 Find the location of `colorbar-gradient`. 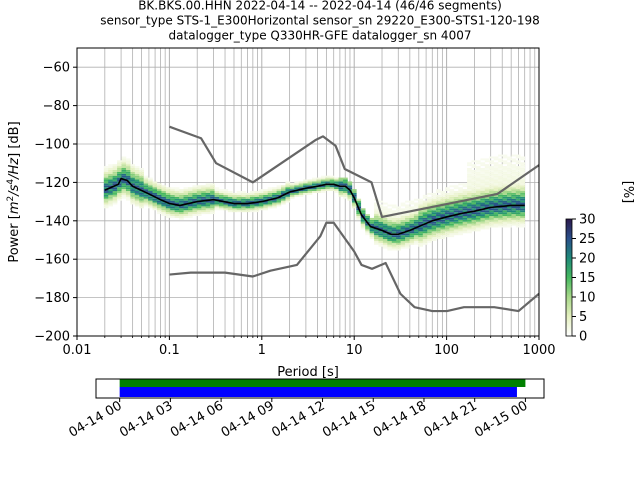

colorbar-gradient is located at coordinates (569, 277).